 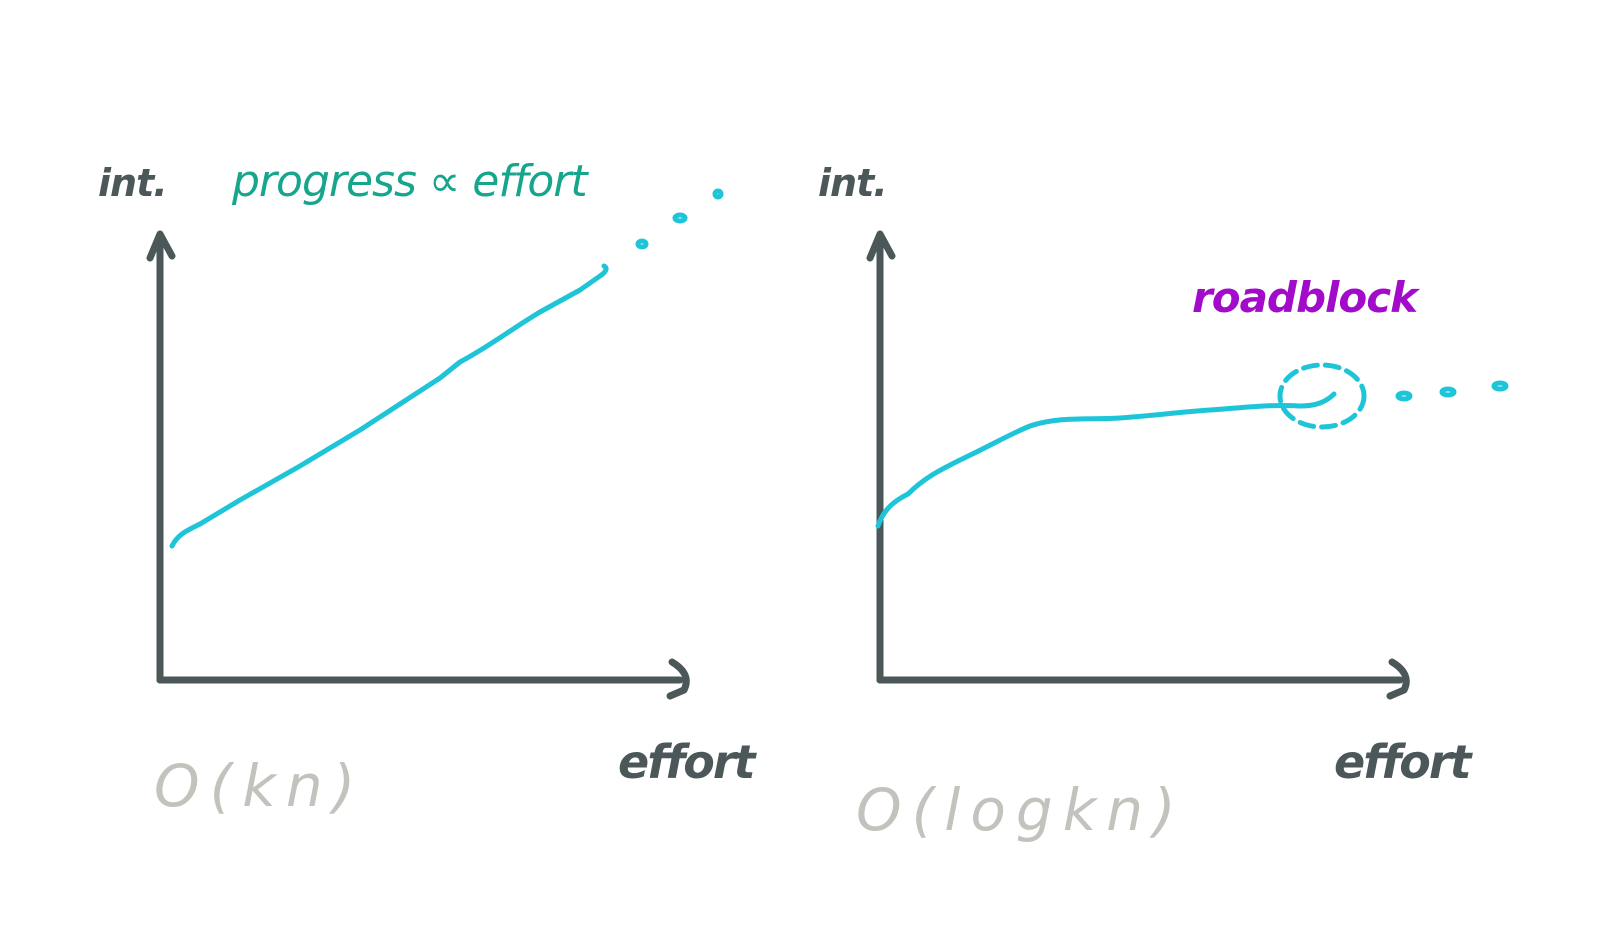 I want to click on left-y-label: int., so click(x=132, y=183).